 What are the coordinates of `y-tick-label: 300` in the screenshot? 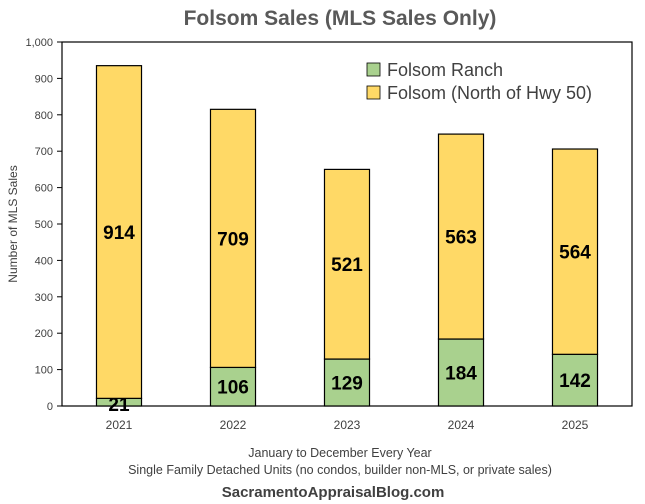 It's located at (44, 298).